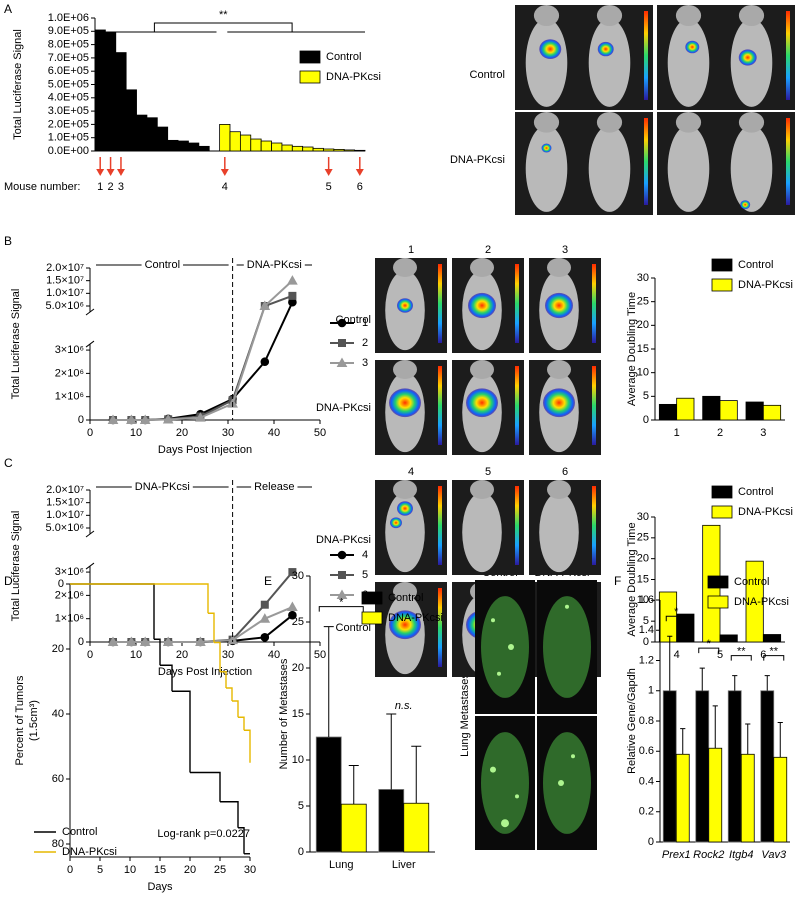 This screenshot has height=913, width=800. What do you see at coordinates (677, 433) in the screenshot?
I see `x-tick-label: 1` at bounding box center [677, 433].